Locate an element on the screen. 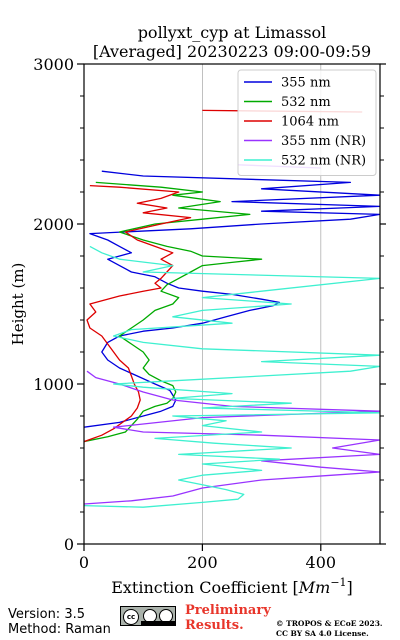  legend-label-2: 1064 nm is located at coordinates (310, 122).